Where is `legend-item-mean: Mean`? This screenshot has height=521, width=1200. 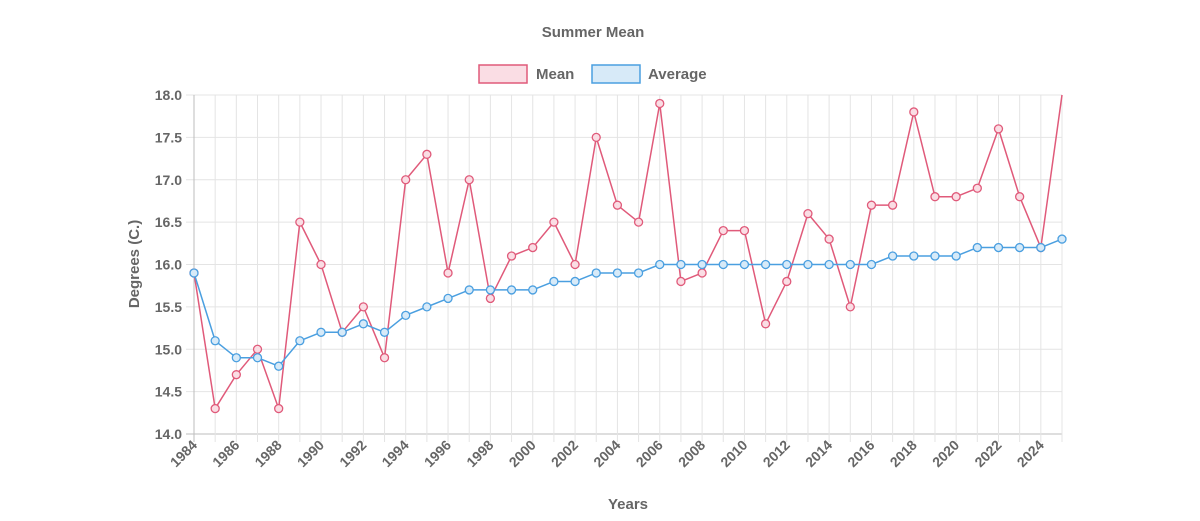 legend-item-mean: Mean is located at coordinates (526, 74).